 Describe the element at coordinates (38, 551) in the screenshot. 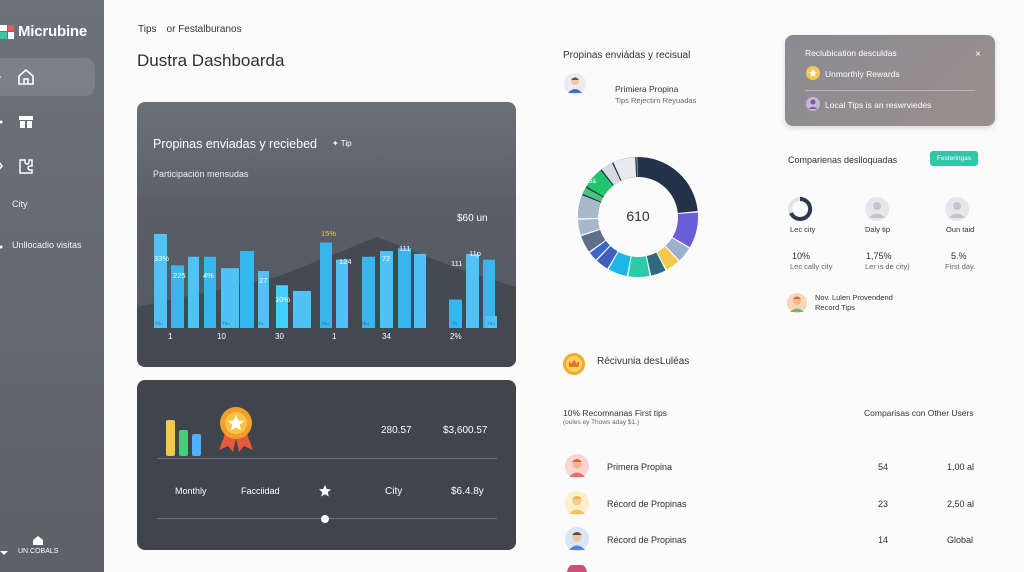

I see `sidebar-bottom-label: UN.COBALS` at that location.